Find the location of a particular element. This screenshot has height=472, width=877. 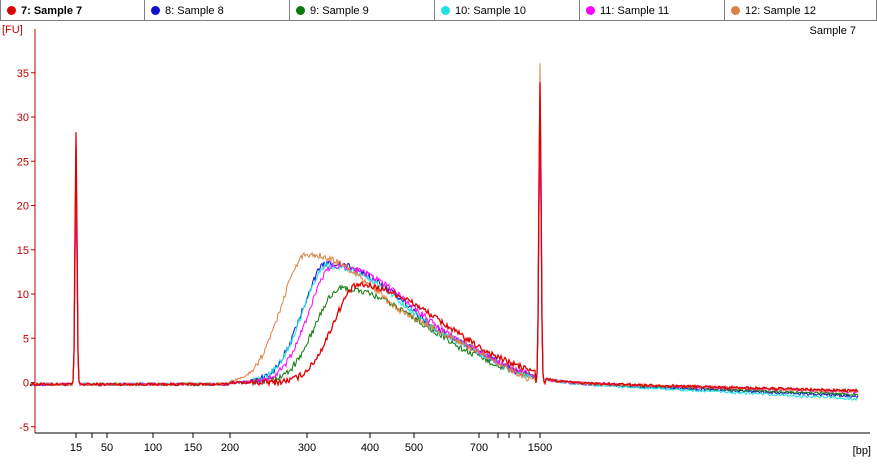

tab-label: 9: Sample 9 is located at coordinates (339, 10).